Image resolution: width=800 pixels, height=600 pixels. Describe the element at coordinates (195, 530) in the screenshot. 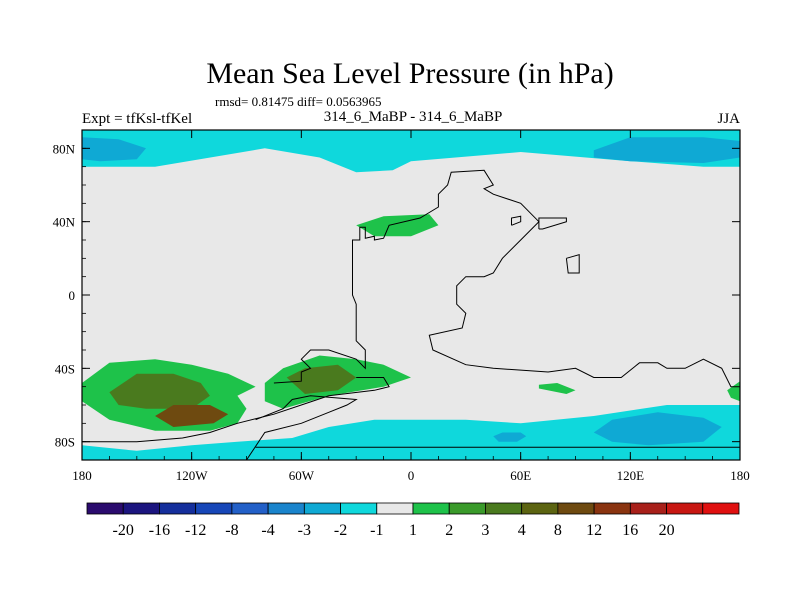

I see `colorbar-label: -12` at that location.